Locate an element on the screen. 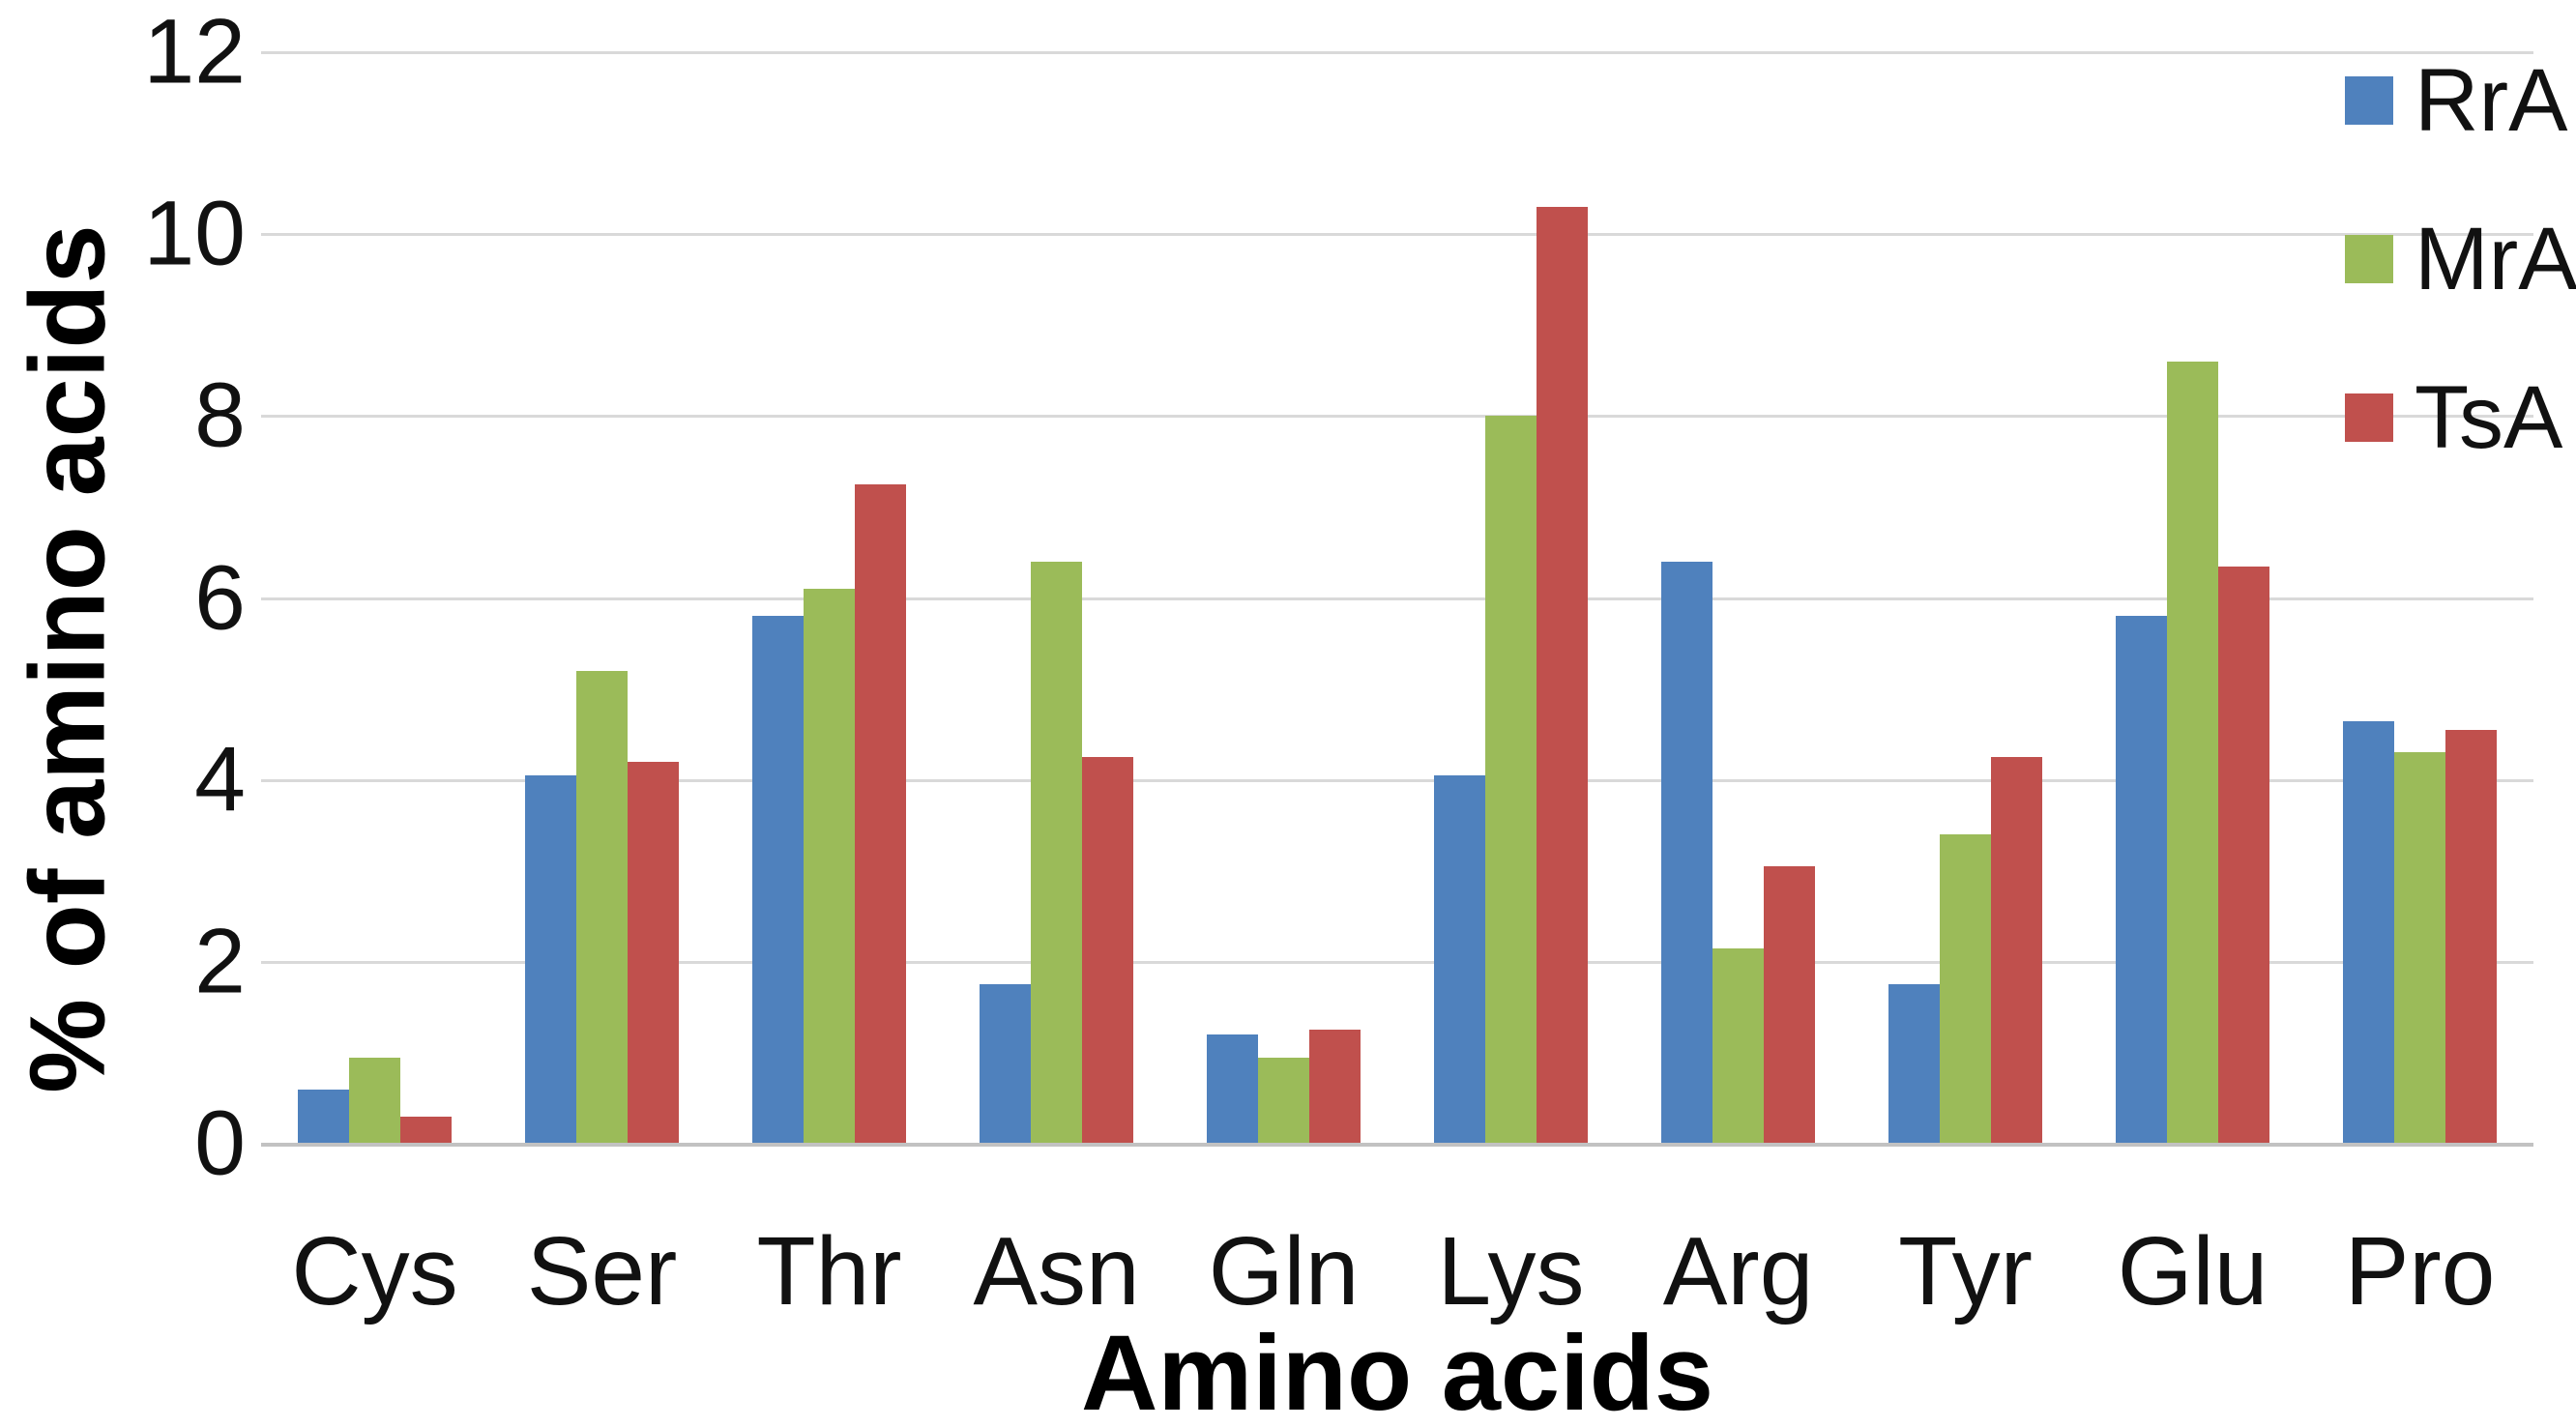 Image resolution: width=2576 pixels, height=1427 pixels. legend-item-TsA: TsA is located at coordinates (2460, 417).